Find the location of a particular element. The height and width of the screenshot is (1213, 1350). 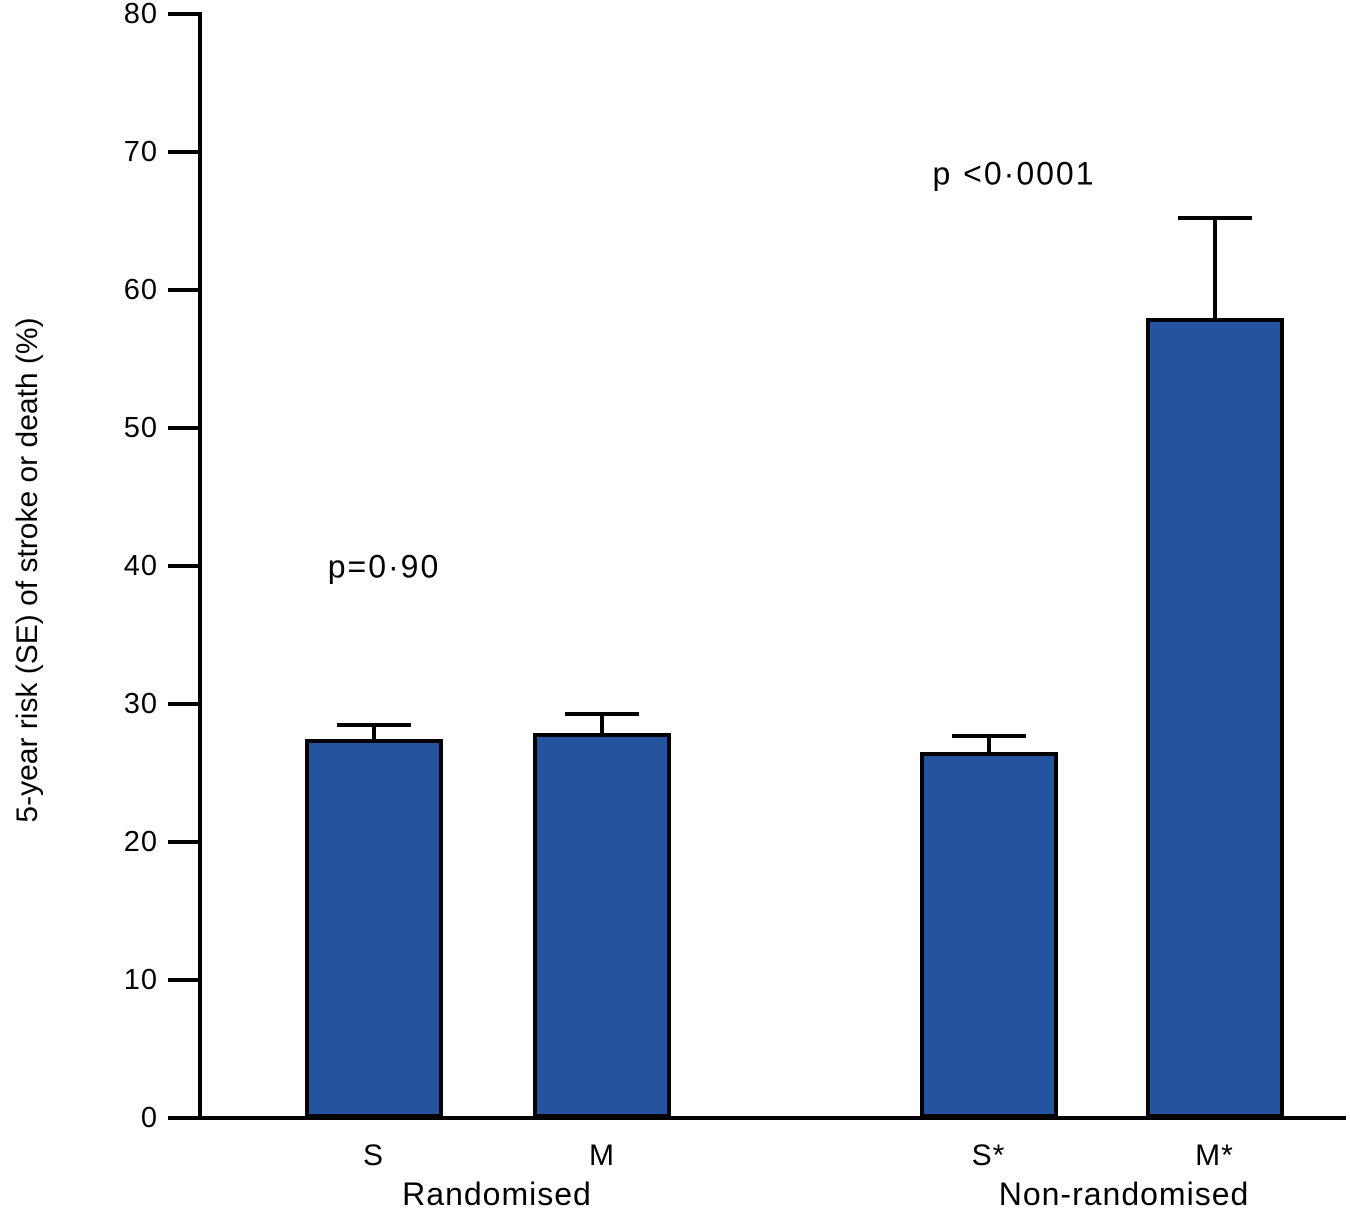

y-tick-label-30: 30 is located at coordinates (140, 704).